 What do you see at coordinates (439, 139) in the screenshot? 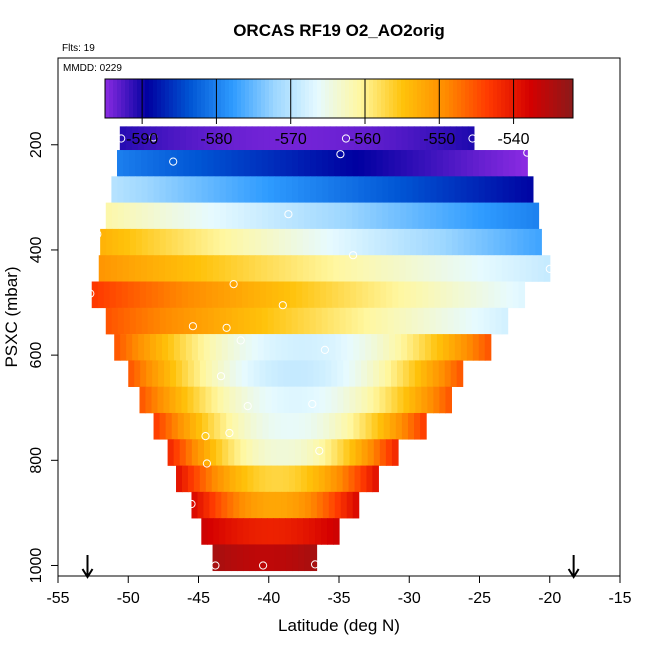
I see `colorbar-tick-label: -550` at bounding box center [439, 139].